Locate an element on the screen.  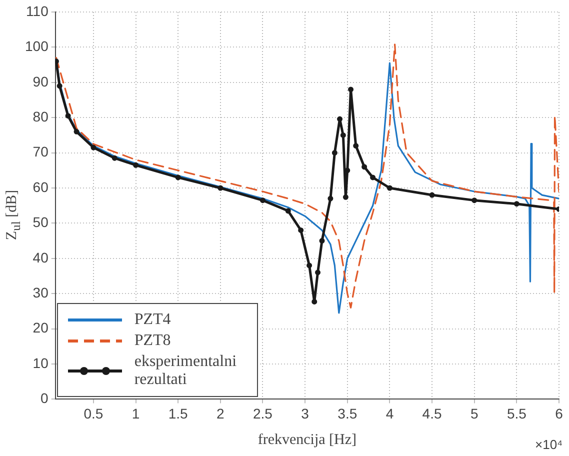
legend-label: eksperimentalni rezultati is located at coordinates (186, 371).